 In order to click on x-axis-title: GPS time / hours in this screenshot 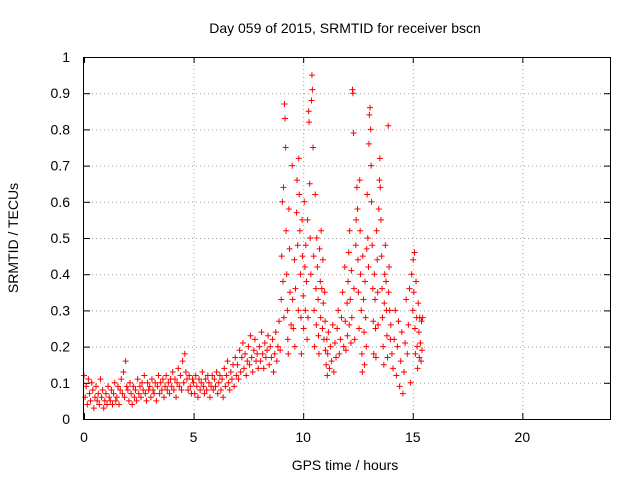, I will do `click(345, 465)`.